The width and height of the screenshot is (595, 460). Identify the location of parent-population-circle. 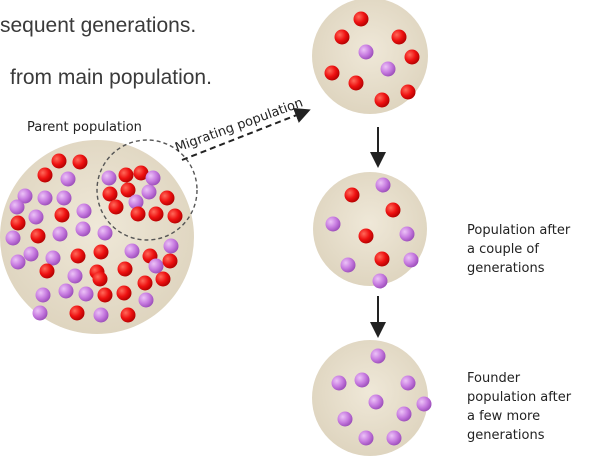
(97, 237).